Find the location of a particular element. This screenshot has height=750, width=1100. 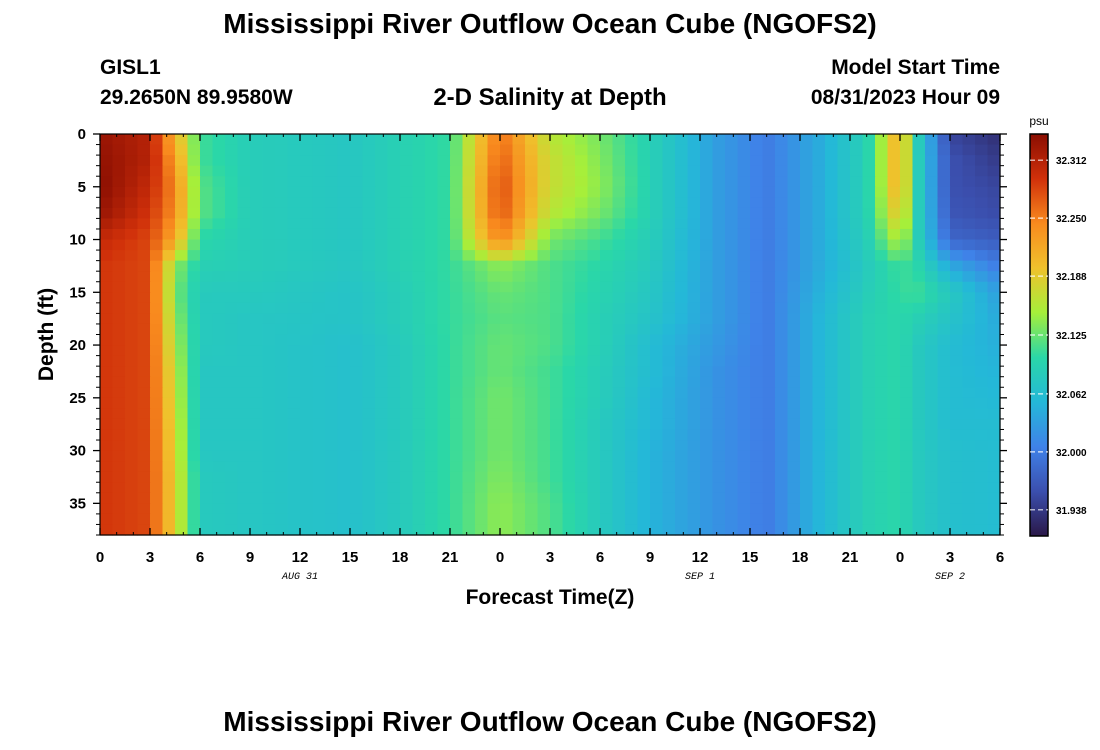

x-tick-label: 18 is located at coordinates (400, 557).